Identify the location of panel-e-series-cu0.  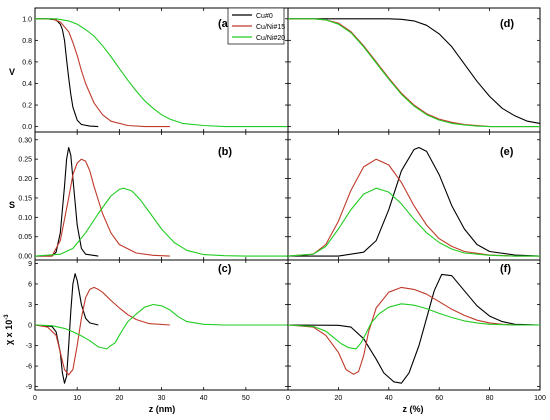
(414, 201).